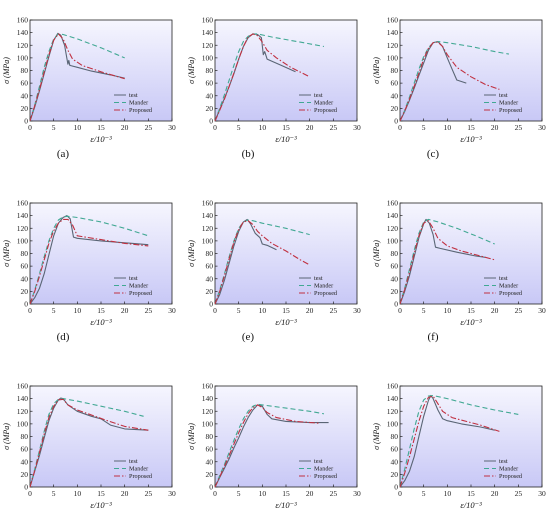 This screenshot has height=509, width=550. What do you see at coordinates (271, 446) in the screenshot?
I see `series-line-test` at bounding box center [271, 446].